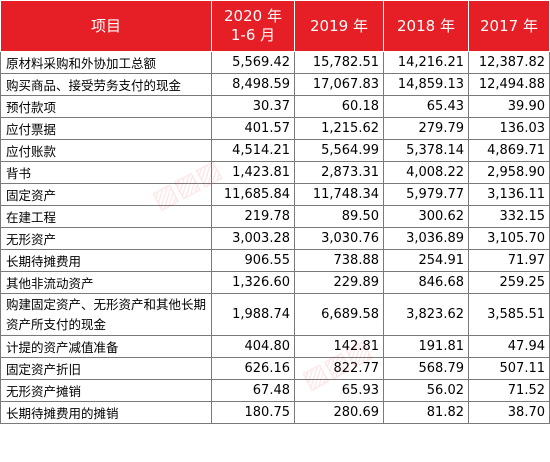  I want to click on header-2018: 2018 年, so click(426, 26).